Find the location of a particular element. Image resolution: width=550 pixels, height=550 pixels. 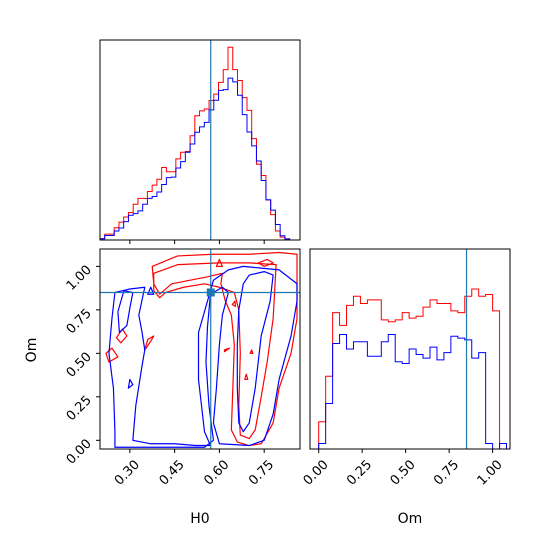

h0-histogram-frame is located at coordinates (200, 140).